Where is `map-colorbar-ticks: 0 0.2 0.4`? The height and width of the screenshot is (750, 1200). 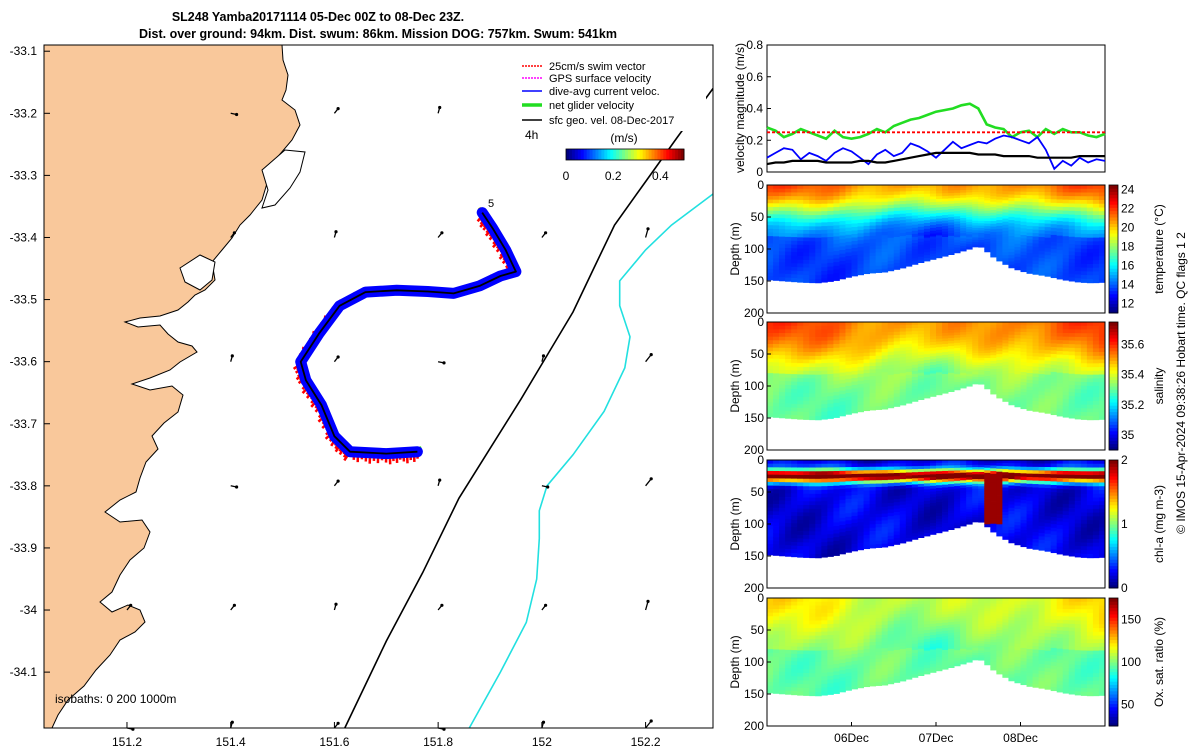
map-colorbar-ticks: 0 0.2 0.4 is located at coordinates (616, 176).